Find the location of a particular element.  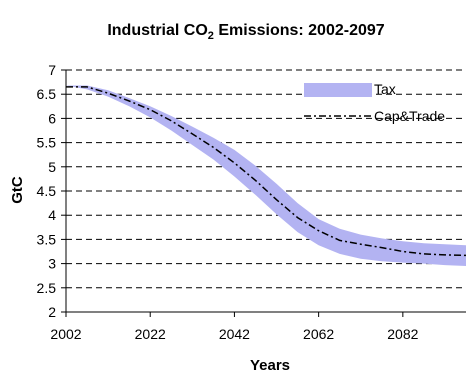

x-axis-title: Years is located at coordinates (270, 365).